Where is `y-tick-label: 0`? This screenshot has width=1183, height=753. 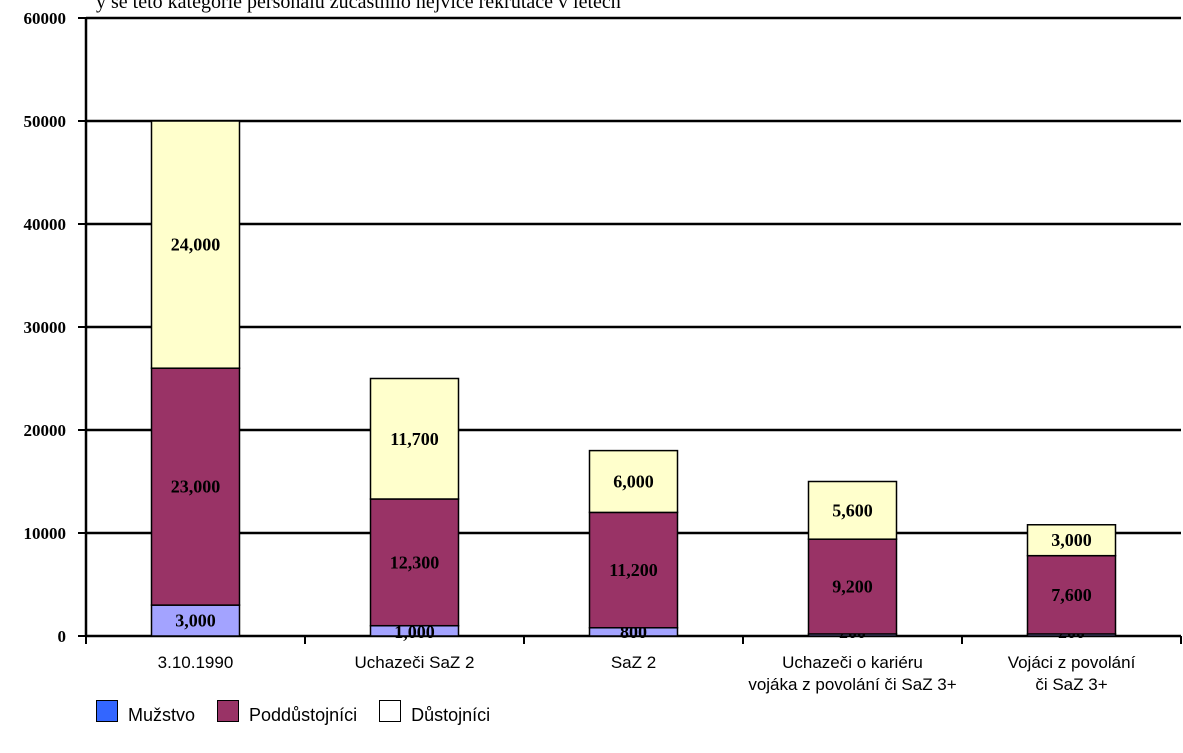
y-tick-label: 0 is located at coordinates (62, 636).